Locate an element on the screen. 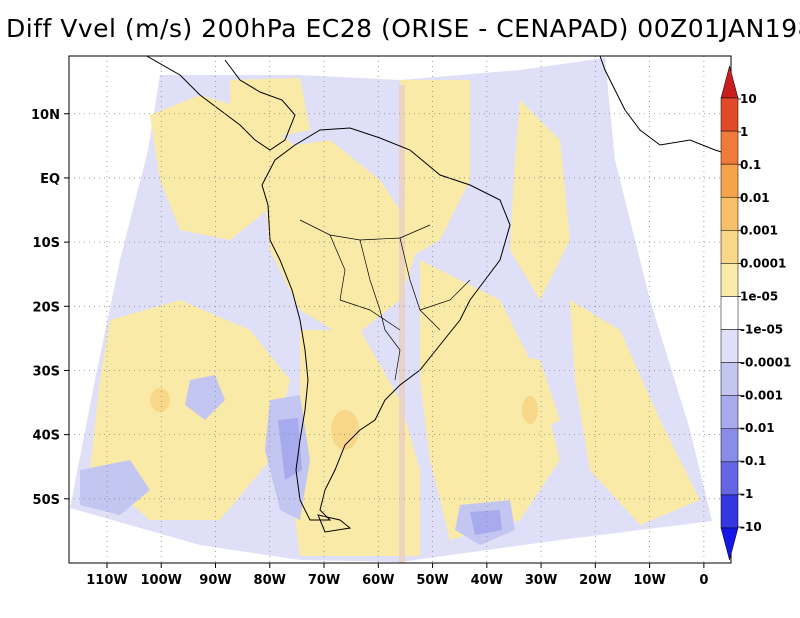  colorbar-label: -0.0001 is located at coordinates (765, 362).